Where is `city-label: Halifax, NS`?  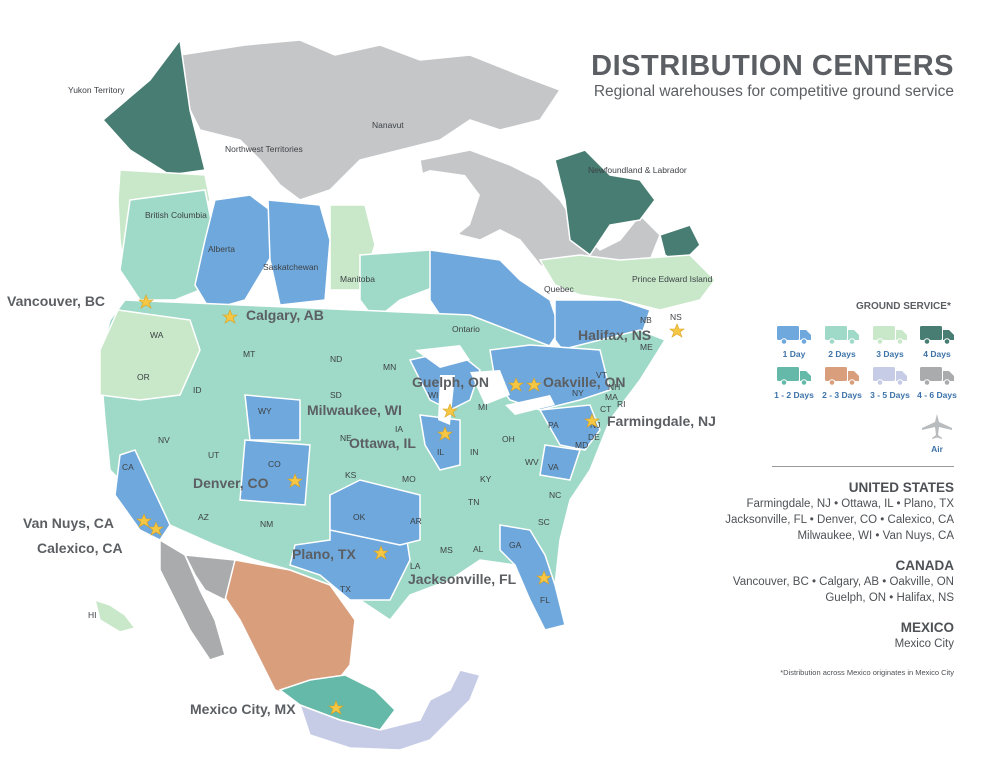 city-label: Halifax, NS is located at coordinates (614, 335).